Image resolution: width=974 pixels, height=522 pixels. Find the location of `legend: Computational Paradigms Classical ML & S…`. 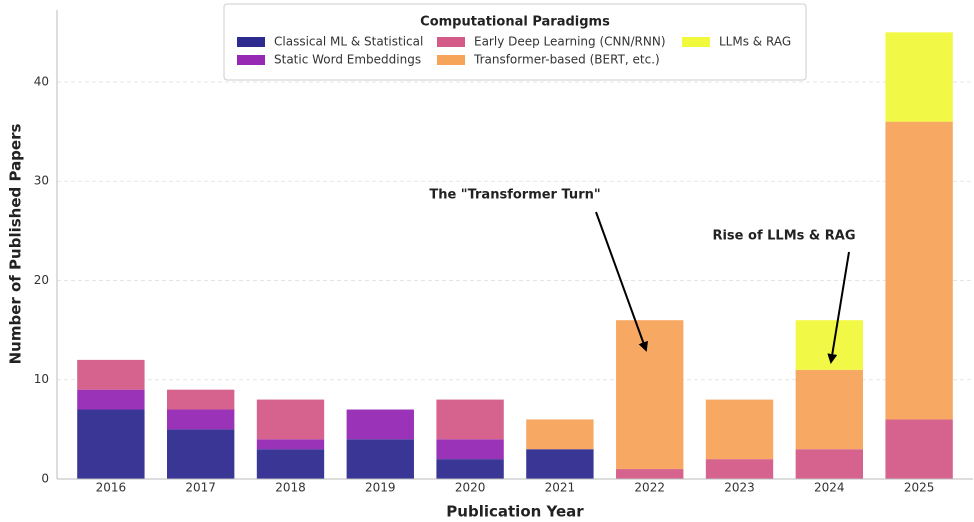

legend: Computational Paradigms Classical ML & S… is located at coordinates (515, 42).